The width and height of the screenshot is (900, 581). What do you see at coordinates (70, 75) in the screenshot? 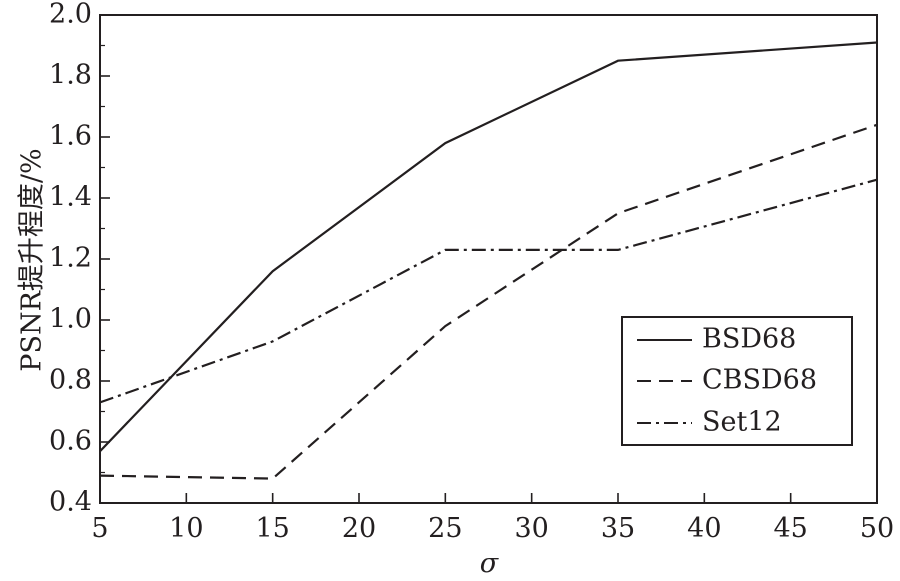
I see `y-tick-label: 1.8` at bounding box center [70, 75].